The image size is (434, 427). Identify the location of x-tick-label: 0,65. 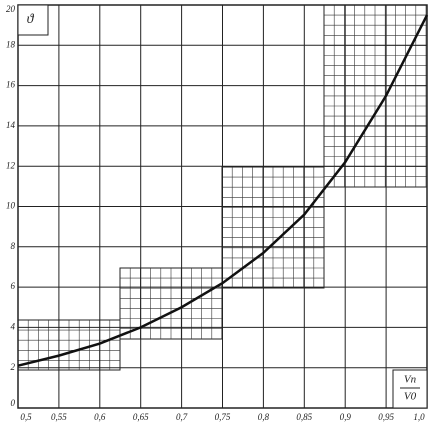
(141, 417).